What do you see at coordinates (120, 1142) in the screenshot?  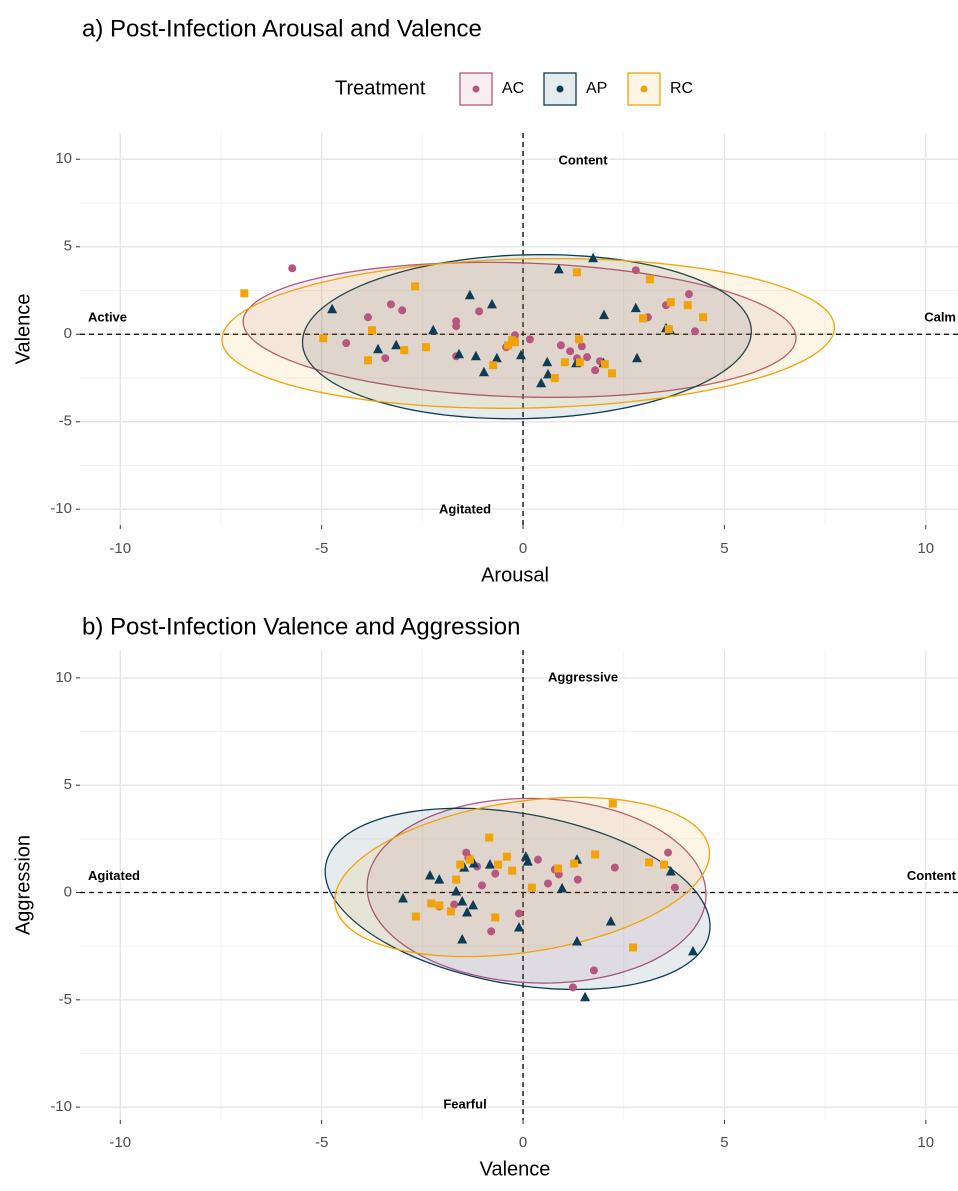 I see `x-tick-label: -10` at bounding box center [120, 1142].